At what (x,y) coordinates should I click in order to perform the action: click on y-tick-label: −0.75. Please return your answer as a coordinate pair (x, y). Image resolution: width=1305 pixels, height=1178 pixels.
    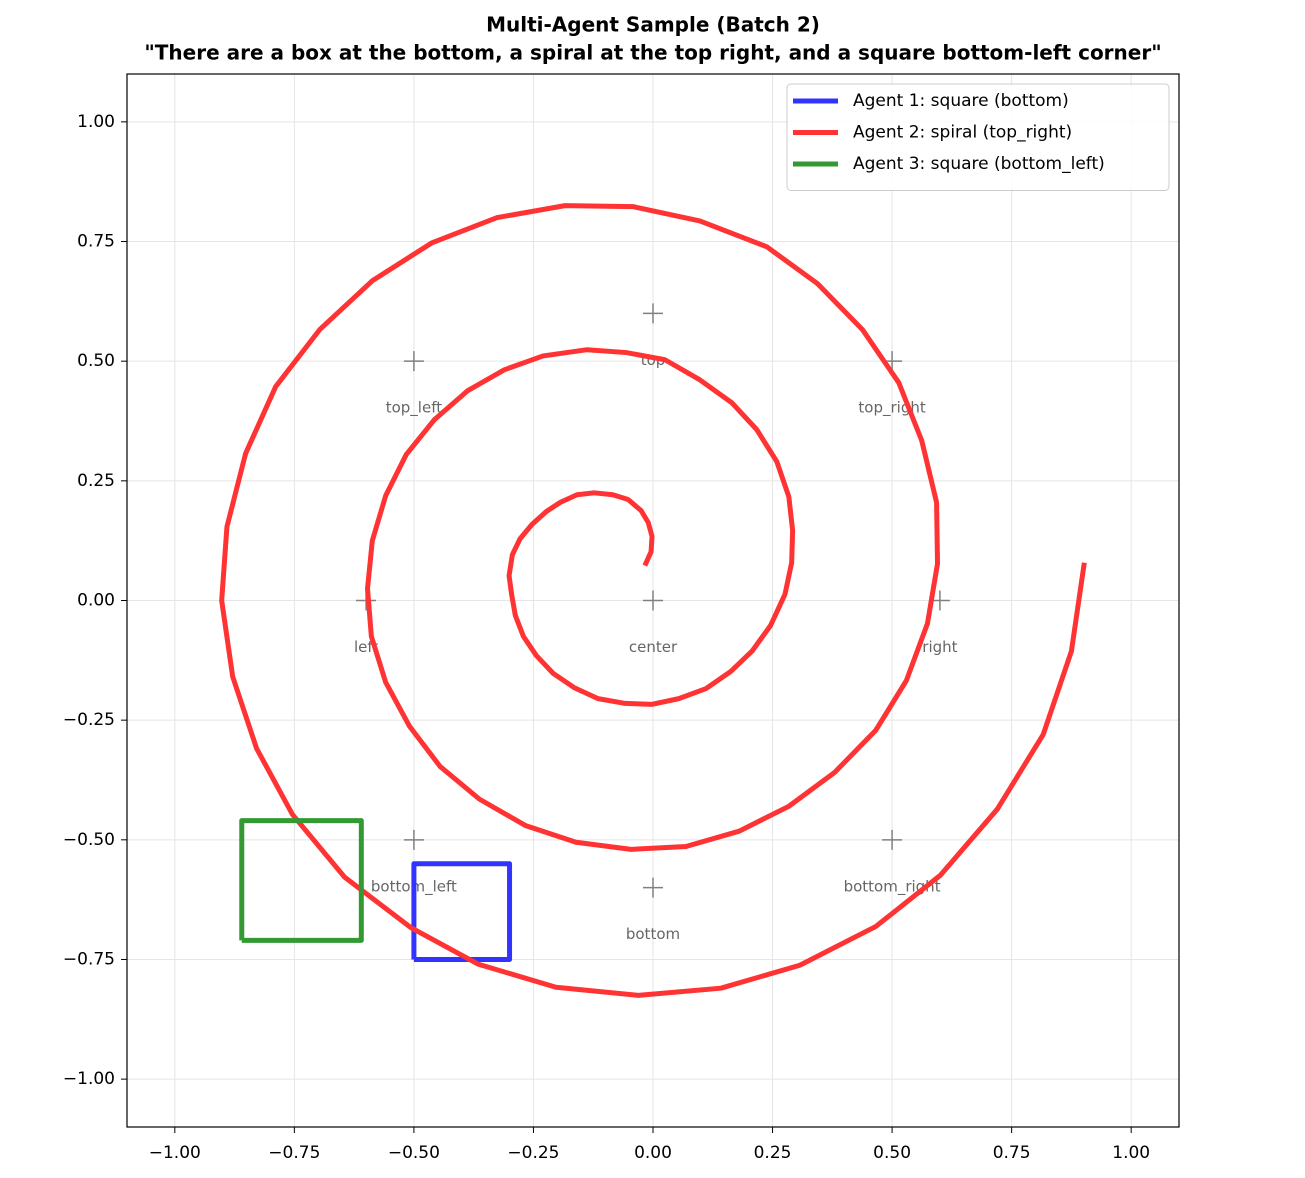
    Looking at the image, I should click on (89, 959).